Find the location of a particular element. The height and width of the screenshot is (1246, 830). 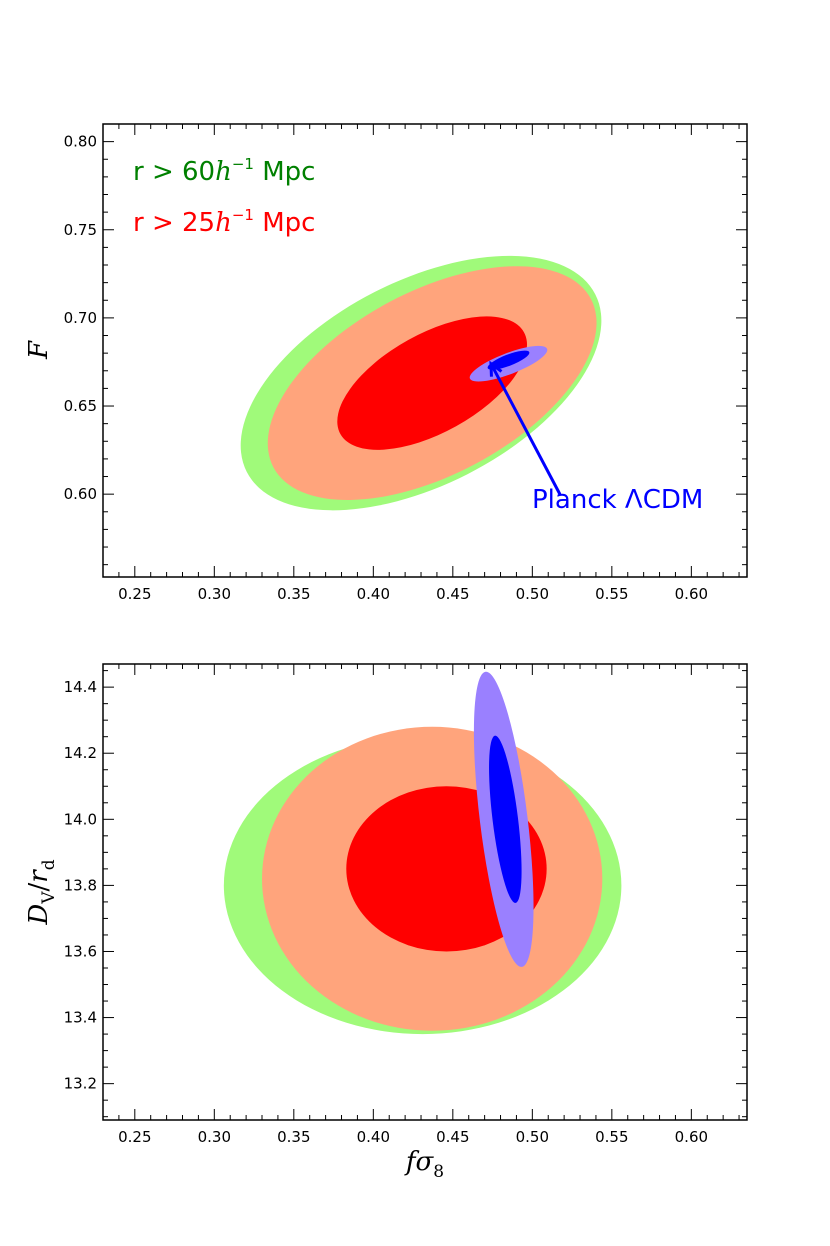

legend-r60-prefix: r > 60 is located at coordinates (174, 172).